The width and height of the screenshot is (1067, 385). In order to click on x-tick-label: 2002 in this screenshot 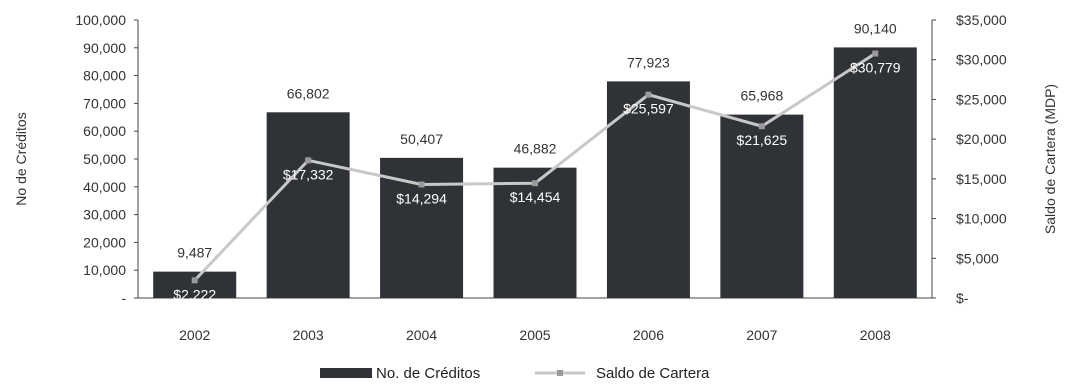, I will do `click(194, 335)`.